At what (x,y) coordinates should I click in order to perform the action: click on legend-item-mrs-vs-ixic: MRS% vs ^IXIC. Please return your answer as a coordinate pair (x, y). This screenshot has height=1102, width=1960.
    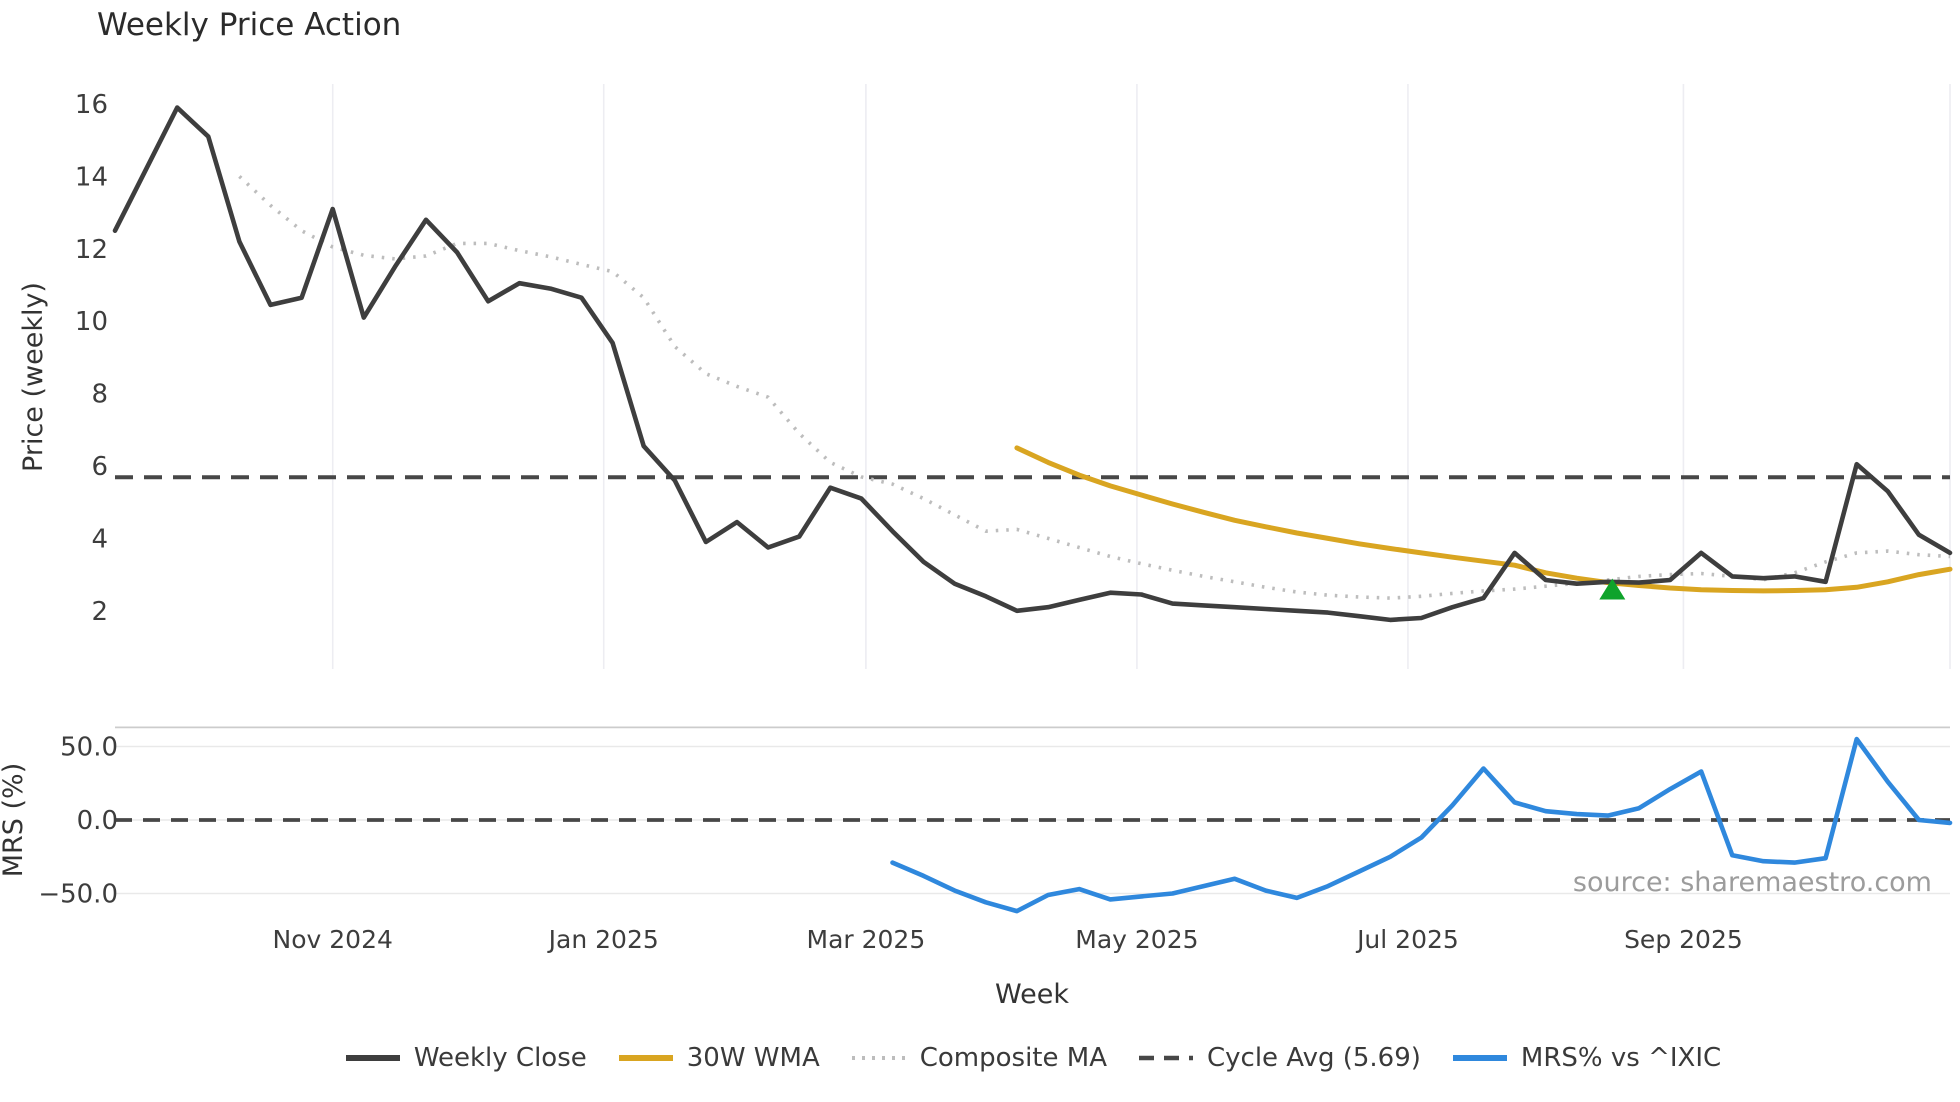
    Looking at the image, I should click on (1586, 1058).